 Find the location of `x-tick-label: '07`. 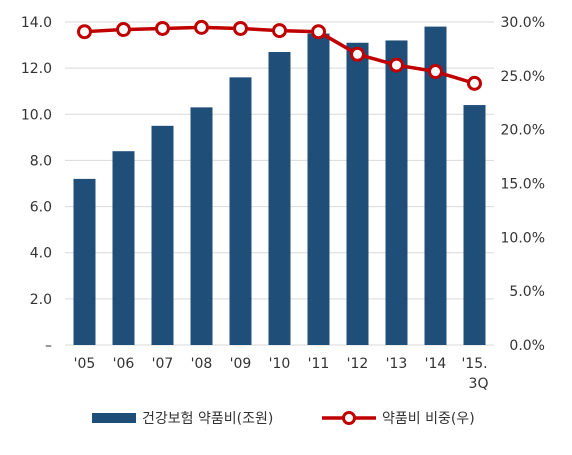

x-tick-label: '07 is located at coordinates (163, 364).